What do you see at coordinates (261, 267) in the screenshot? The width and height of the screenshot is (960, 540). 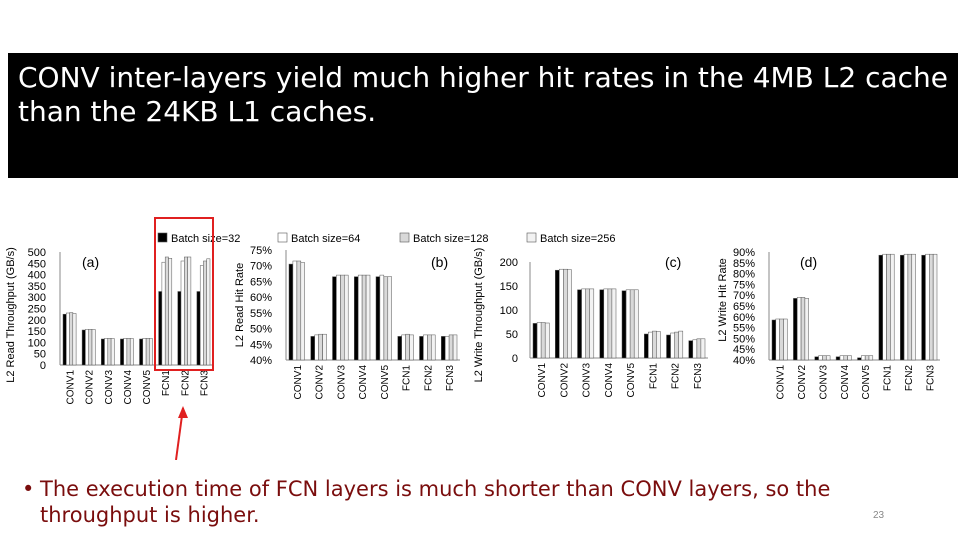 I see `y-tick-label: 70%` at bounding box center [261, 267].